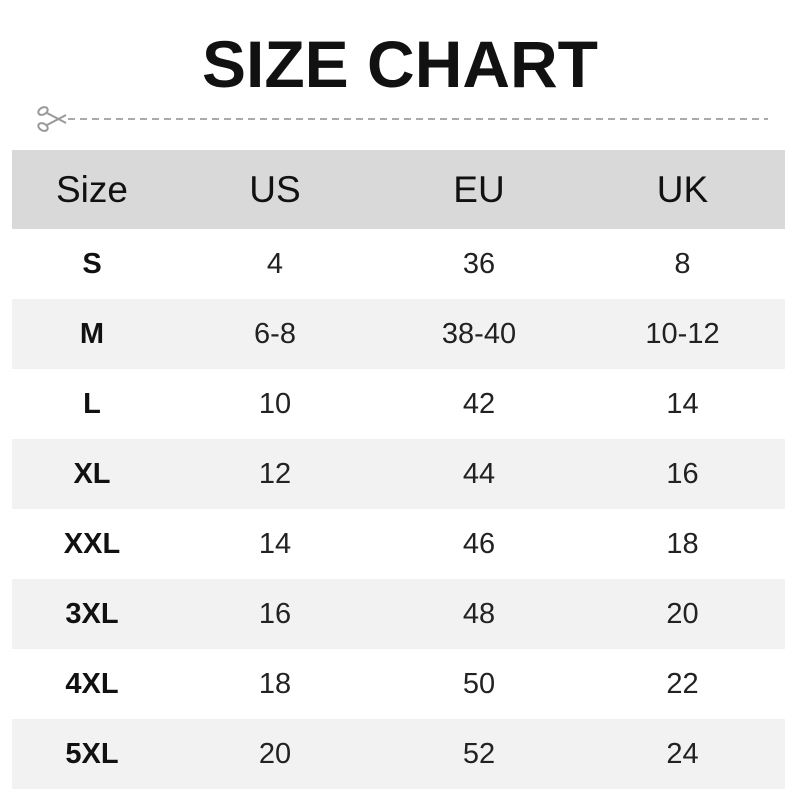 The height and width of the screenshot is (800, 800). What do you see at coordinates (479, 403) in the screenshot?
I see `cell-eu: 42` at bounding box center [479, 403].